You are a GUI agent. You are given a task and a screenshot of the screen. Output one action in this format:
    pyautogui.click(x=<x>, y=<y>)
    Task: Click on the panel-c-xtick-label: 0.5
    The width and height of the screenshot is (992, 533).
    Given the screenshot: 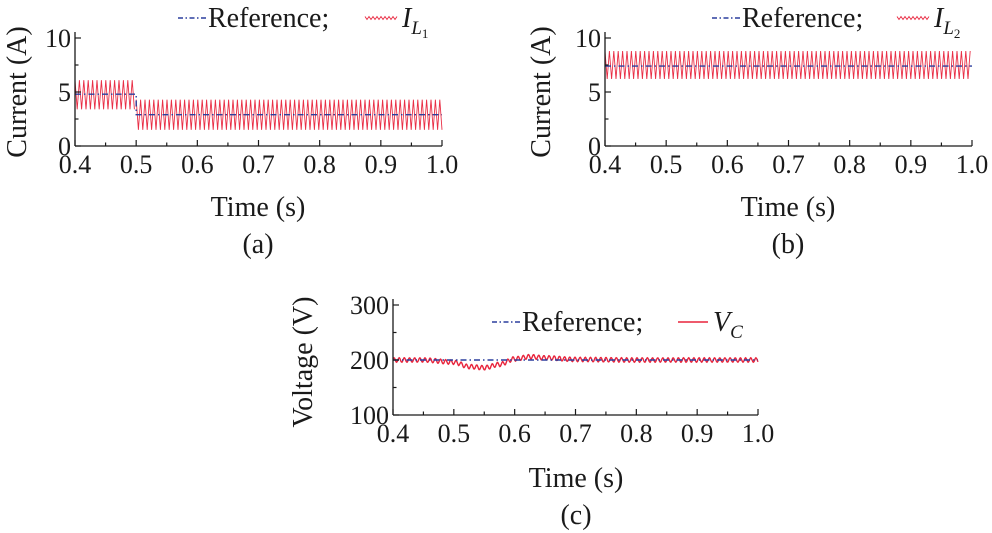 What is the action you would take?
    pyautogui.click(x=454, y=433)
    